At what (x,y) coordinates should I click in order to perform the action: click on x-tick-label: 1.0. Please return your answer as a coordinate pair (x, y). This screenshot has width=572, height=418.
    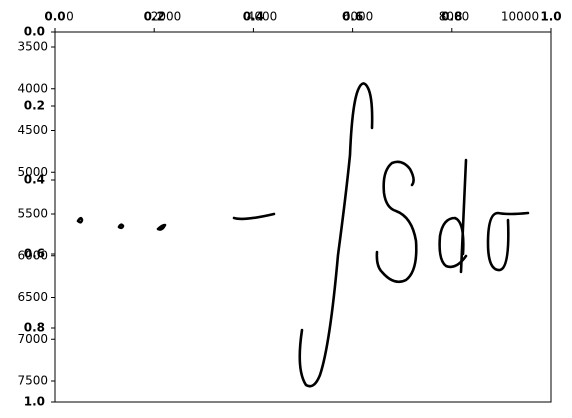
    Looking at the image, I should click on (550, 17).